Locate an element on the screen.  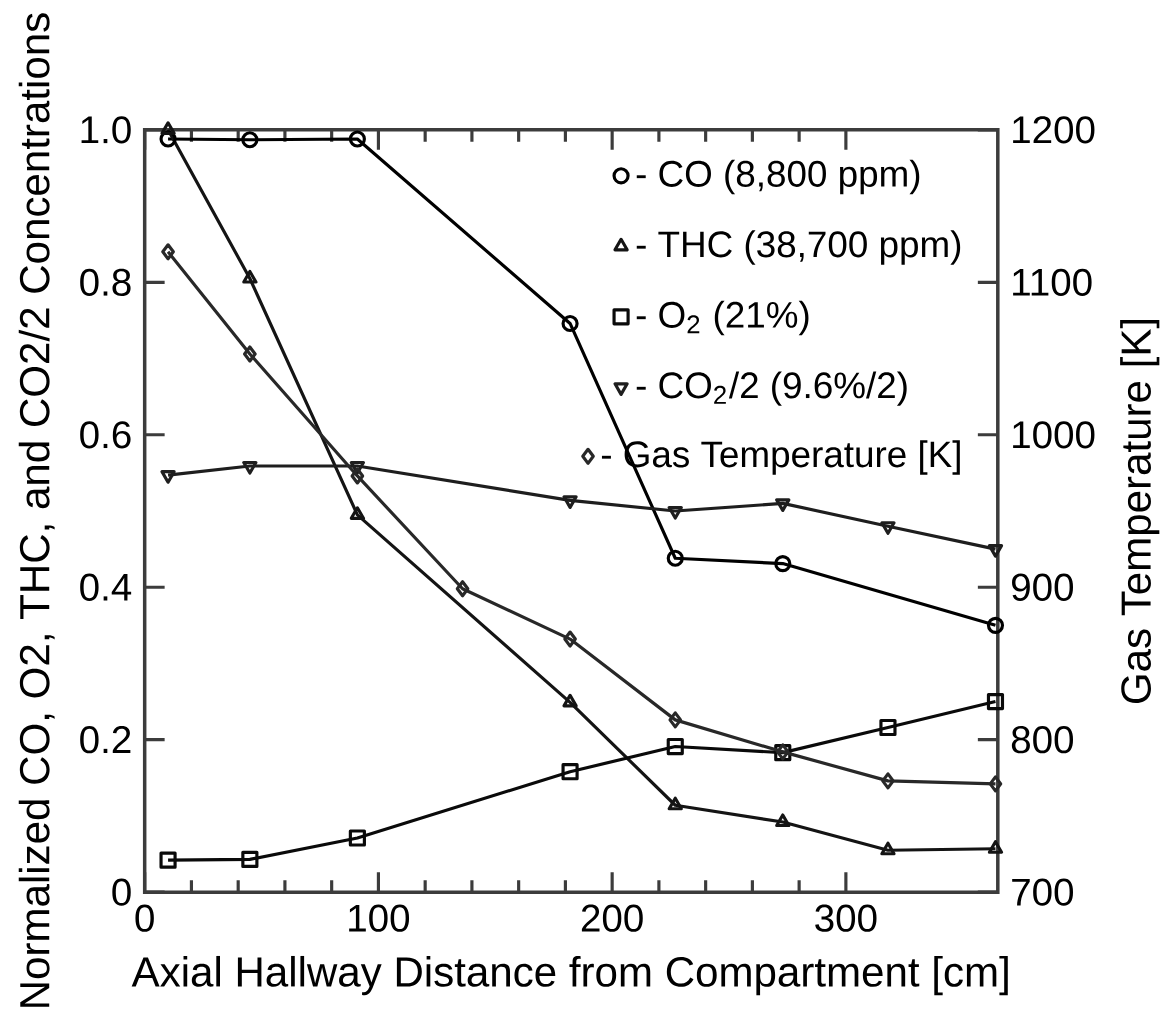
y-tick-label: 0 is located at coordinates (121, 892).